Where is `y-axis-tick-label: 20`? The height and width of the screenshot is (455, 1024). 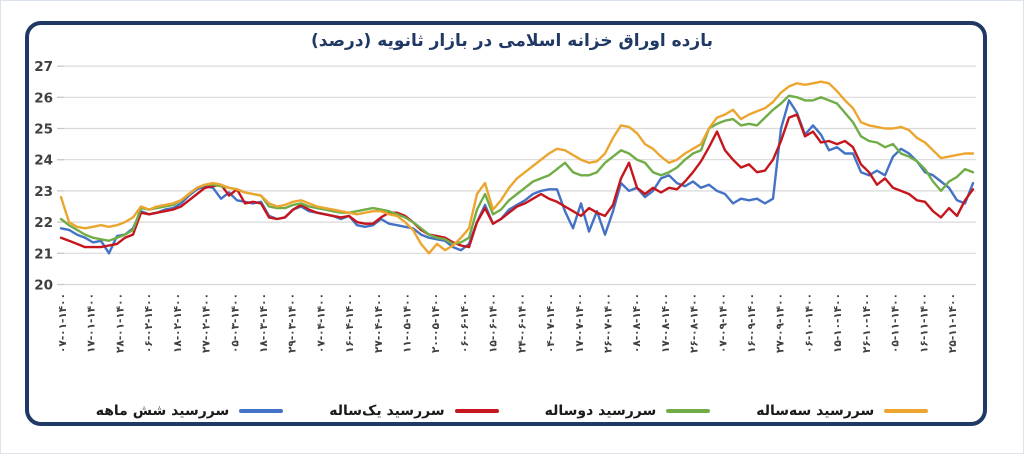 y-axis-tick-label: 20 is located at coordinates (43, 286).